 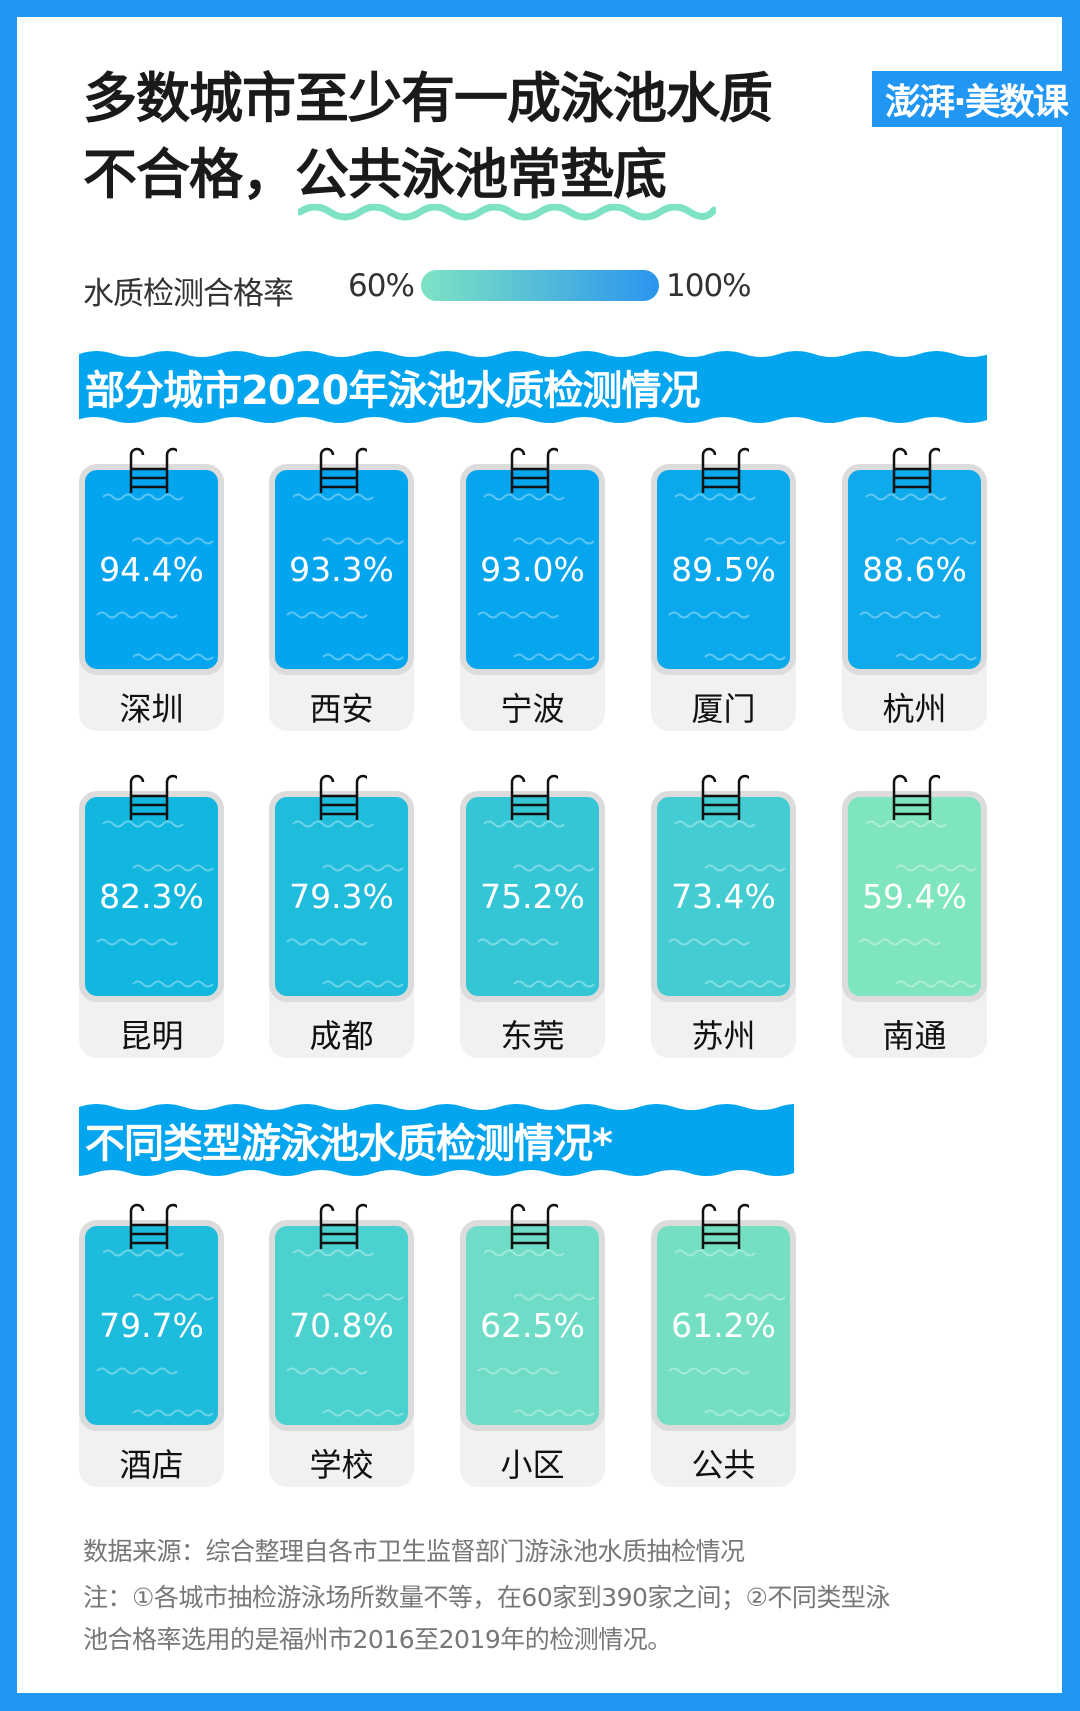 I want to click on pass-rate-value: 73.4%, so click(x=723, y=896).